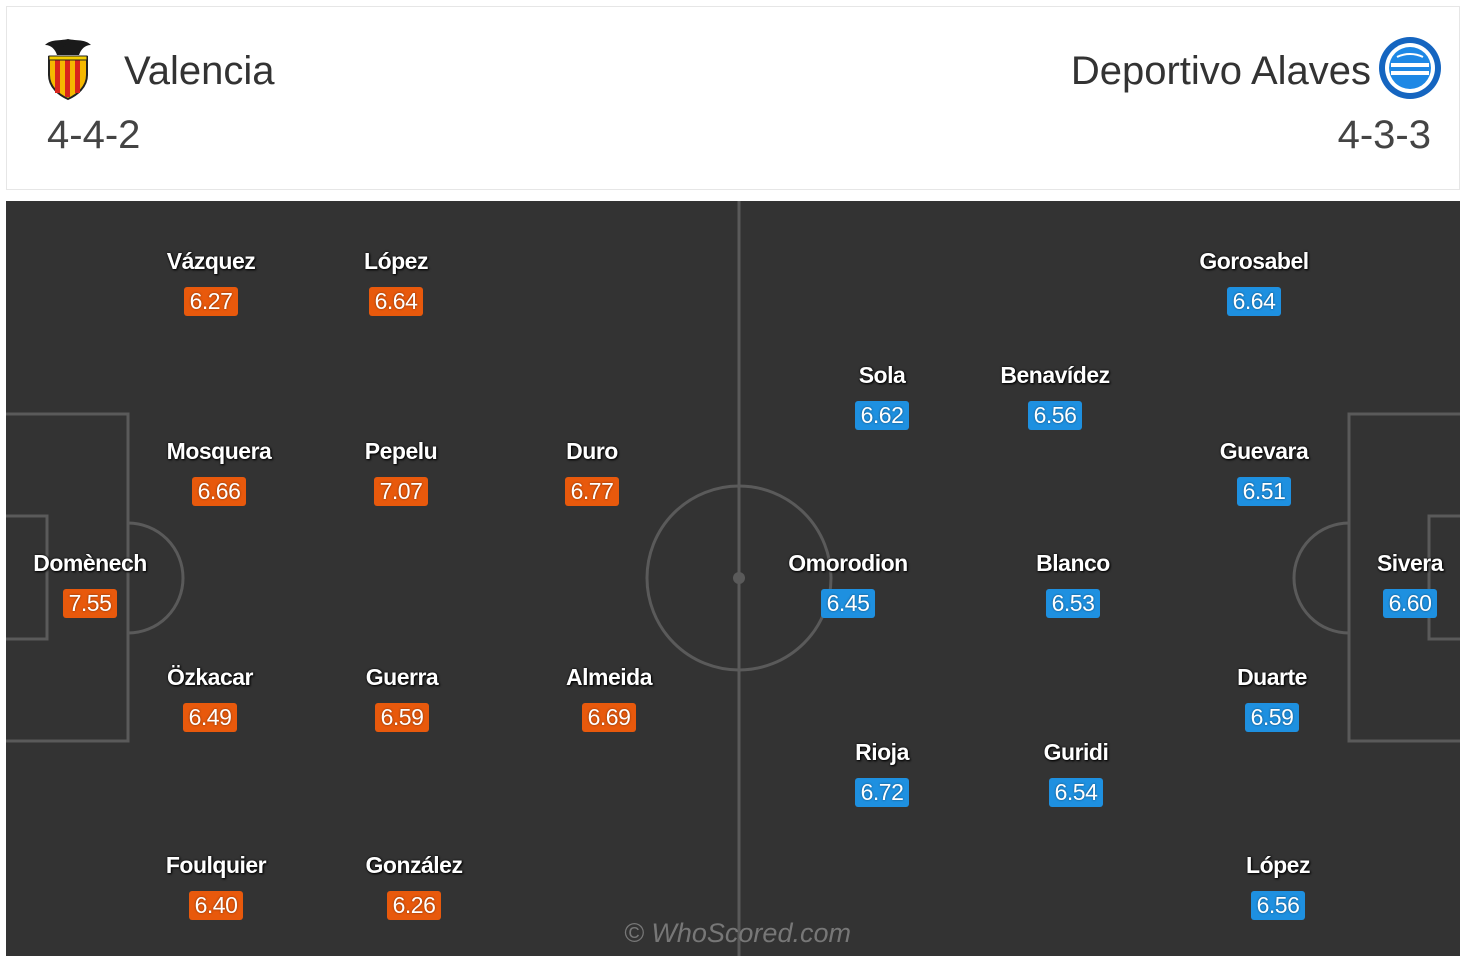 Image resolution: width=1460 pixels, height=956 pixels. Describe the element at coordinates (210, 717) in the screenshot. I see `player-rating: 6.49` at that location.